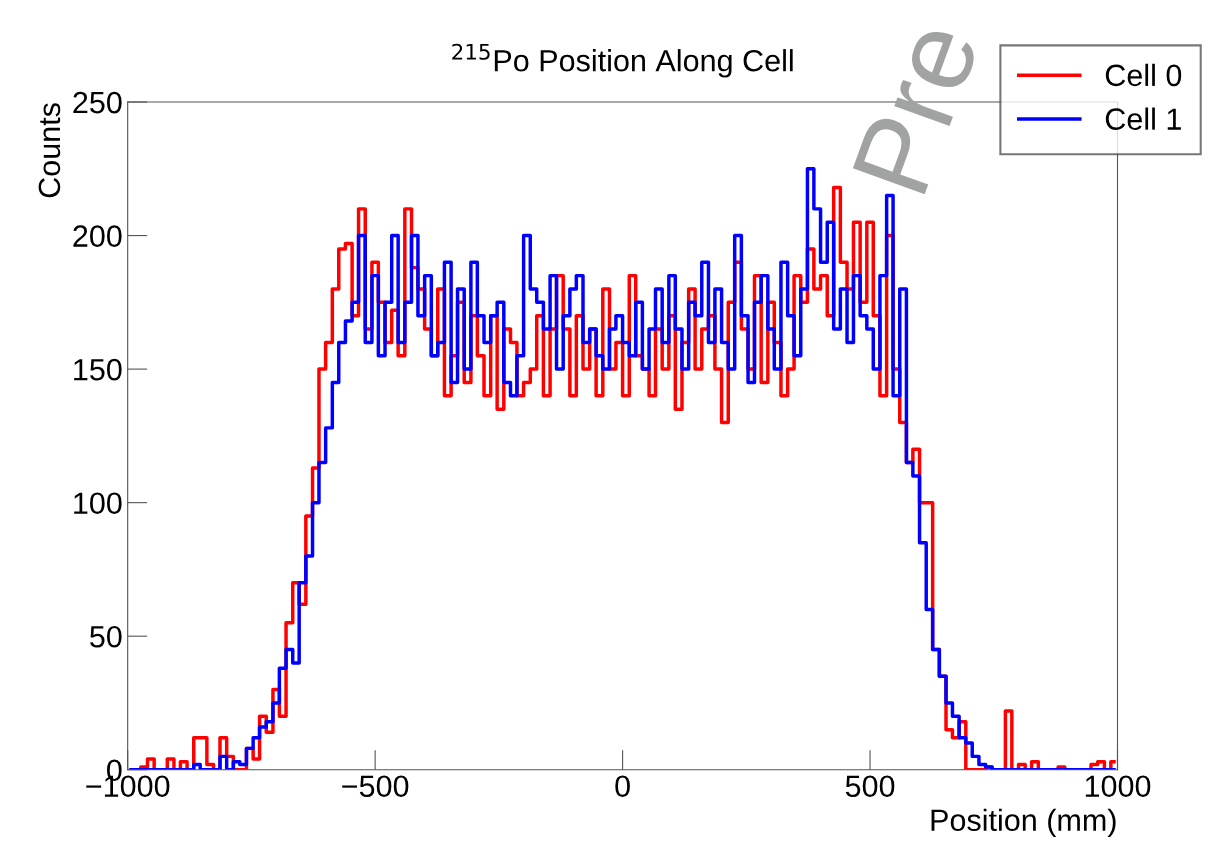 This screenshot has width=1216, height=861. Describe the element at coordinates (1118, 786) in the screenshot. I see `x-tick-label: 1000` at that location.